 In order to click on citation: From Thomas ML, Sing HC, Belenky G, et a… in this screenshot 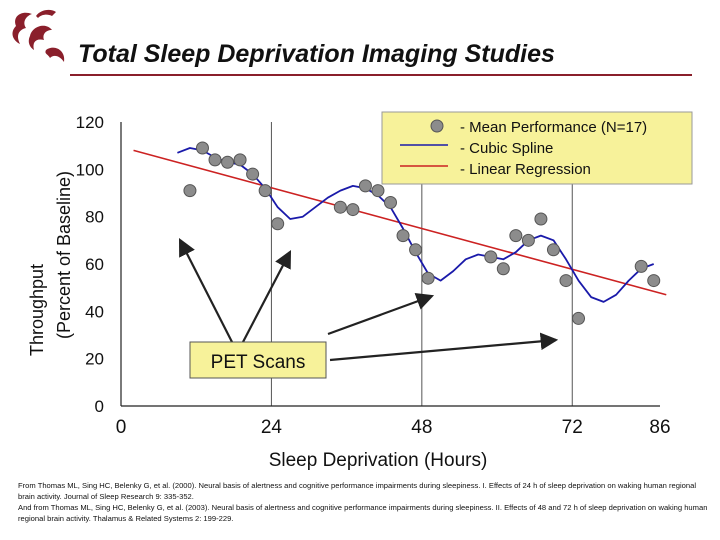, I will do `click(363, 502)`.